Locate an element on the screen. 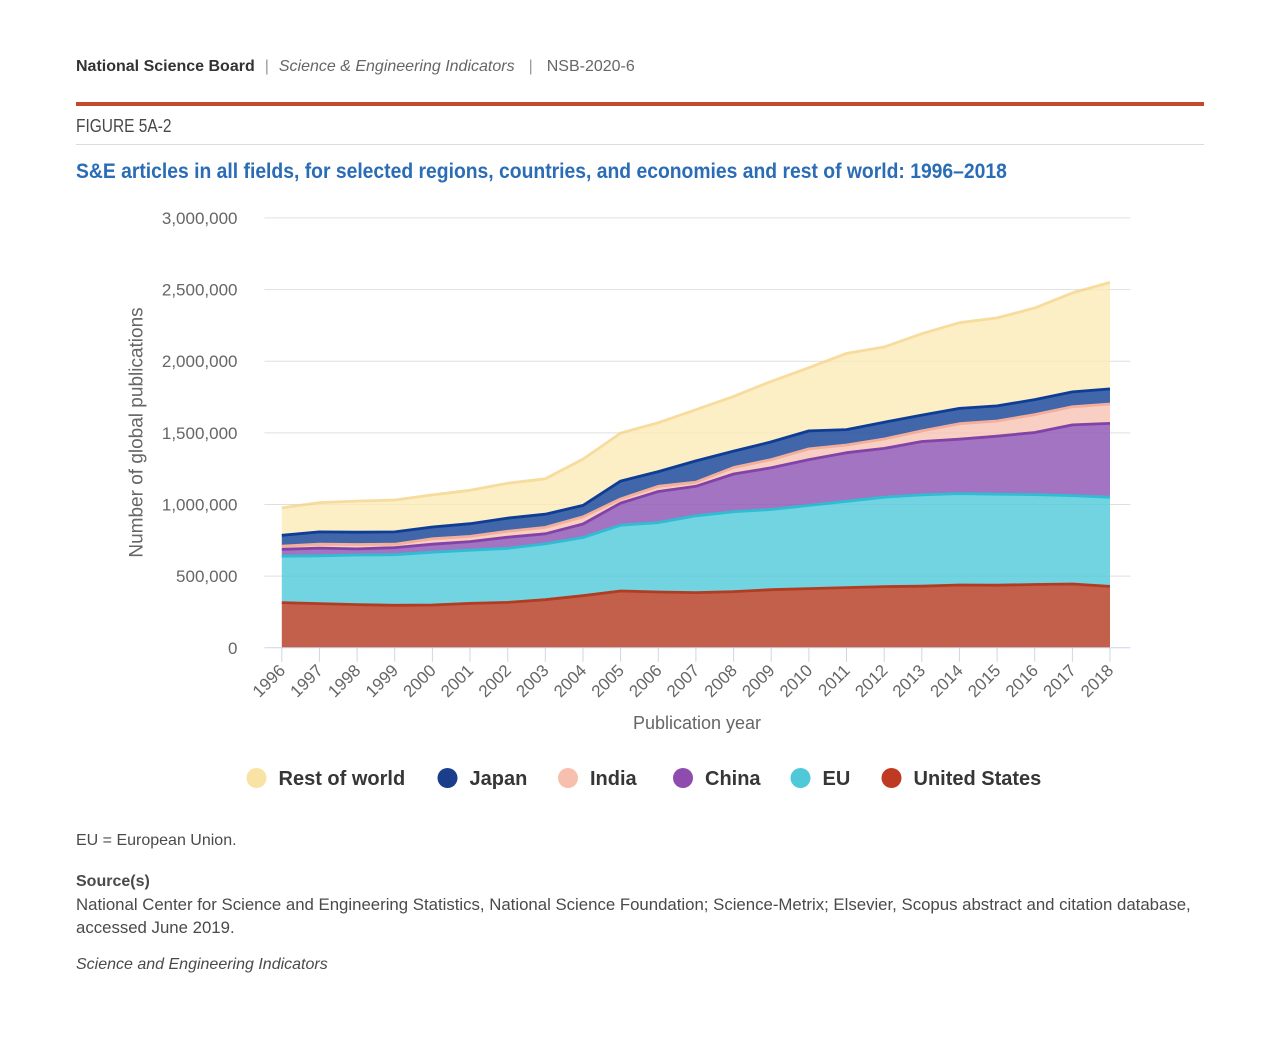 Image resolution: width=1280 pixels, height=1039 pixels. svg-text: 2000 is located at coordinates (420, 681).